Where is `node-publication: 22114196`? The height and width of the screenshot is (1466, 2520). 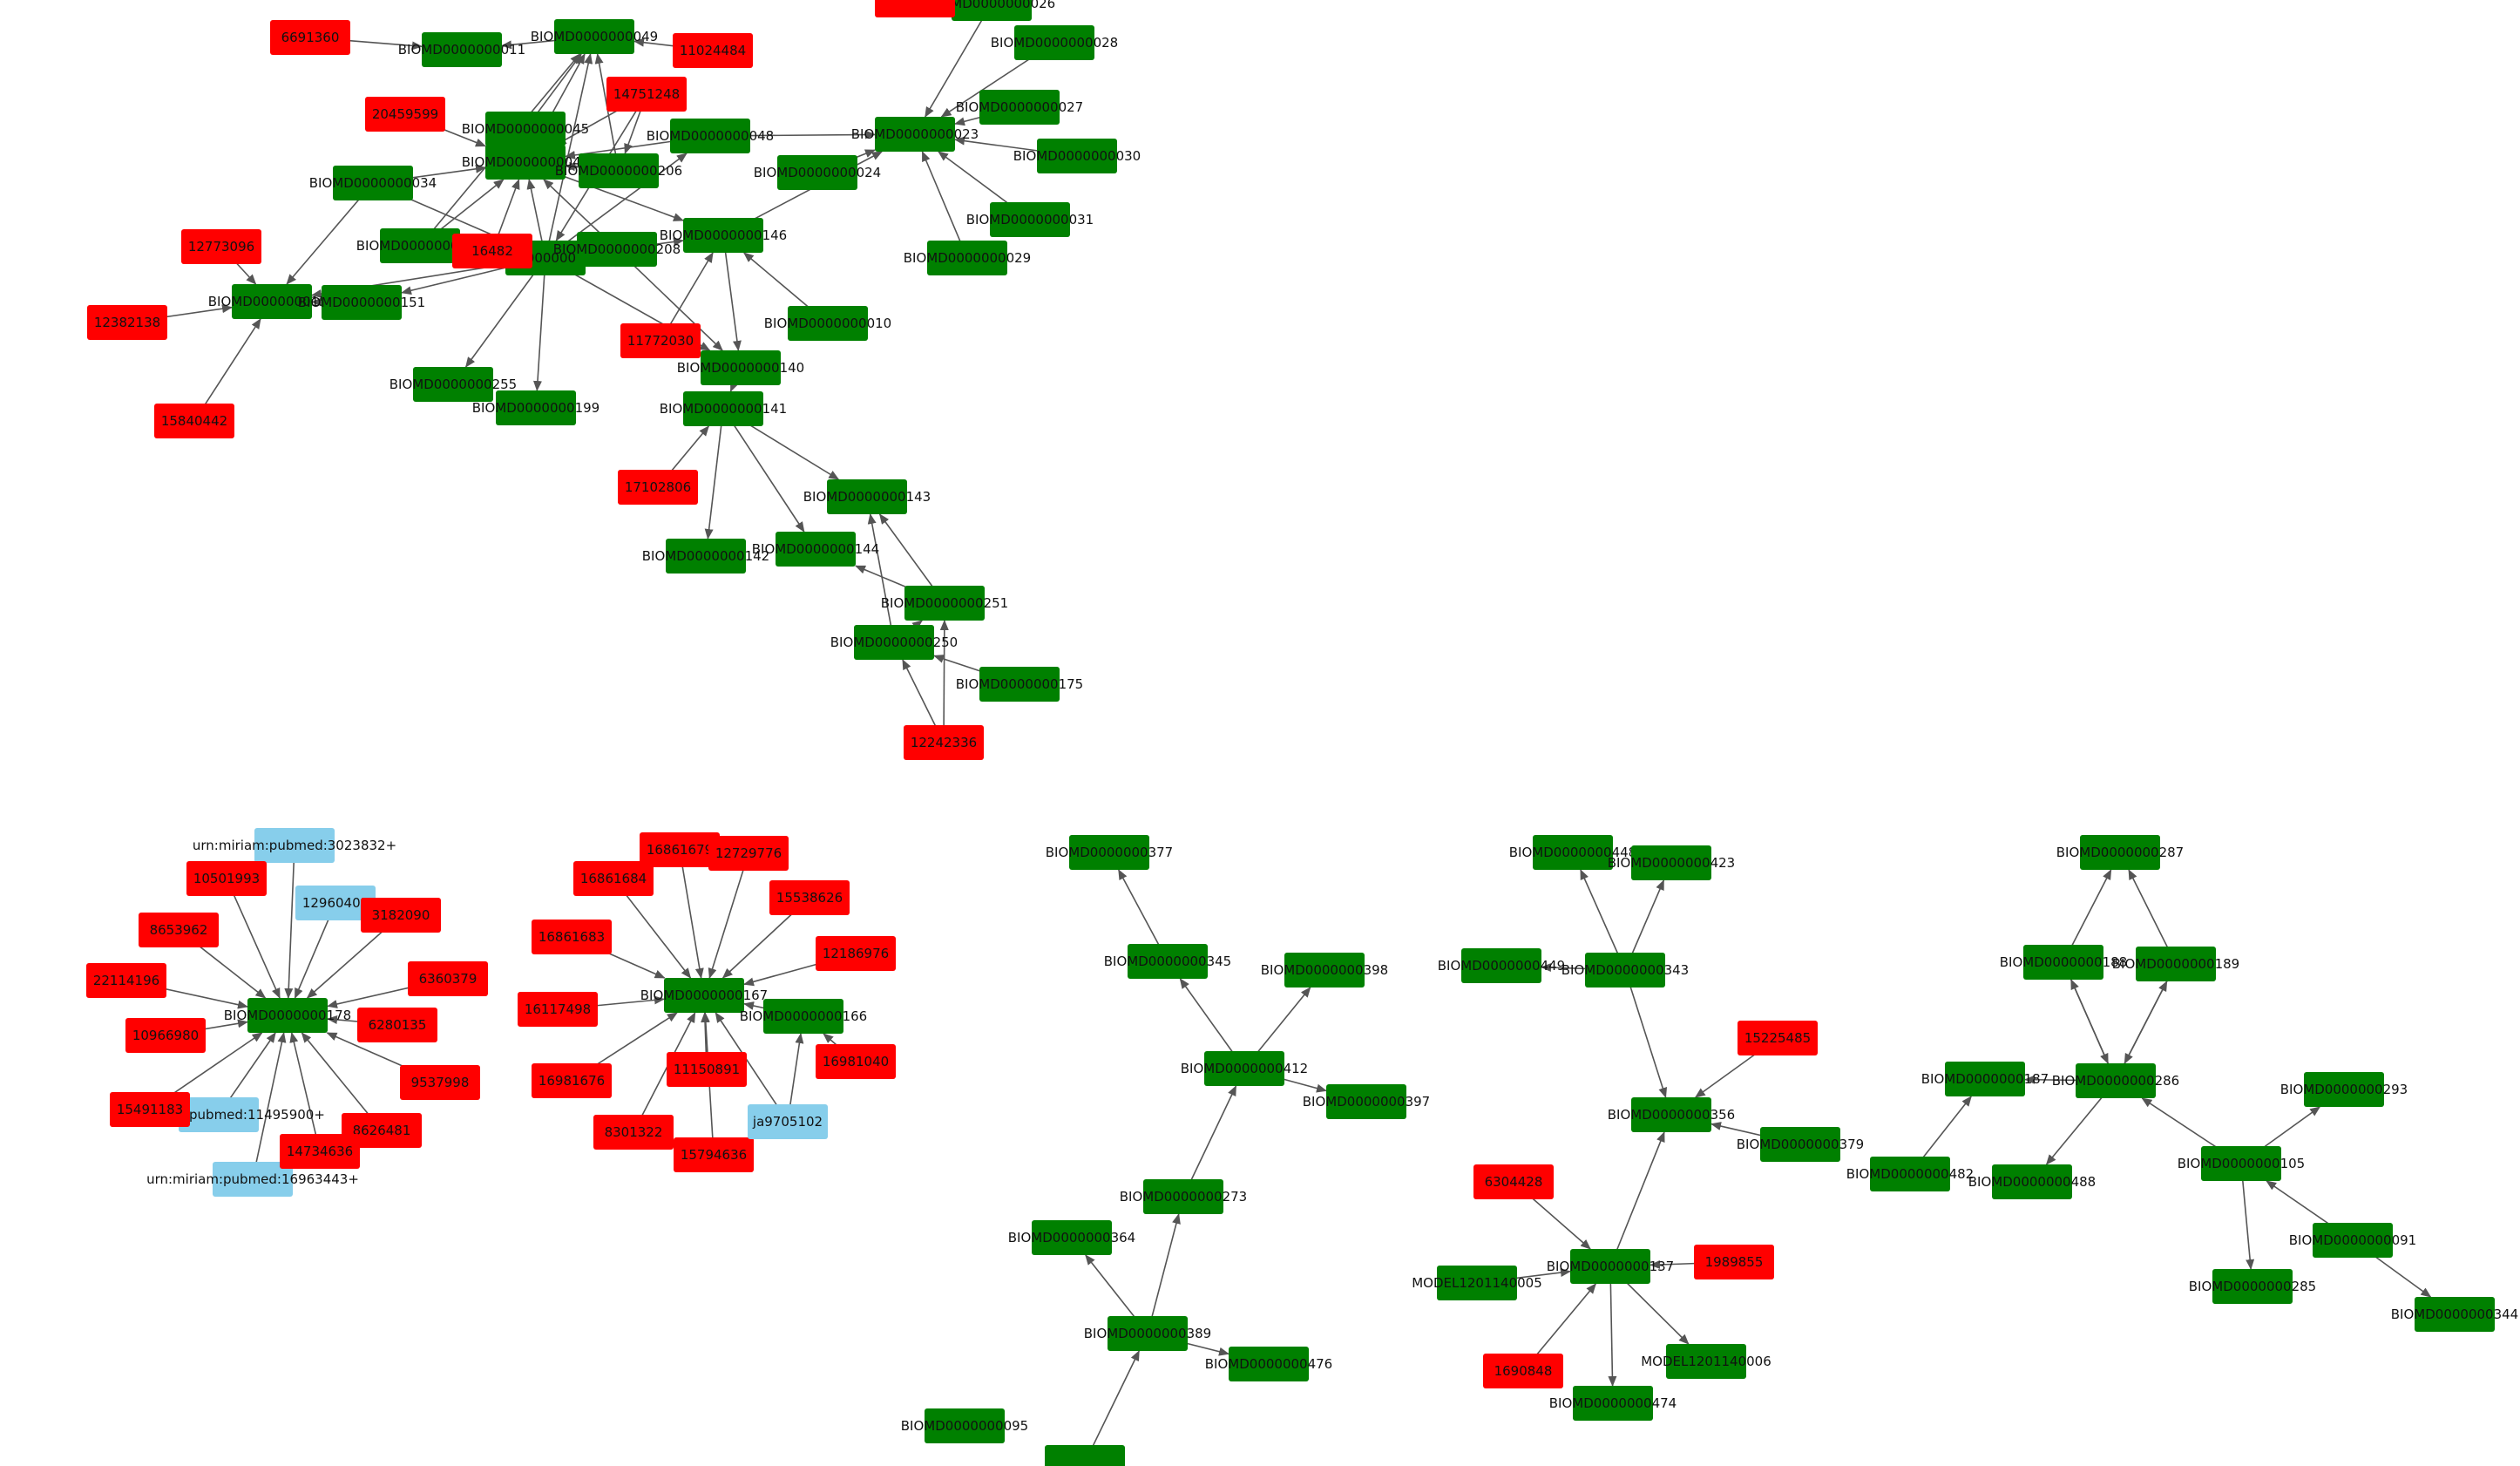
node-publication: 22114196 is located at coordinates (126, 980).